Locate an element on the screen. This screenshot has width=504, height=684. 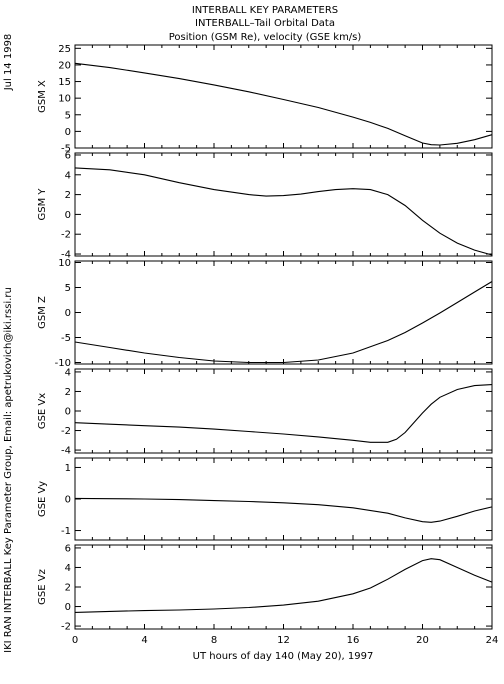
x-axis: 0 4 8 12 16 20 24 is located at coordinates (285, 640).